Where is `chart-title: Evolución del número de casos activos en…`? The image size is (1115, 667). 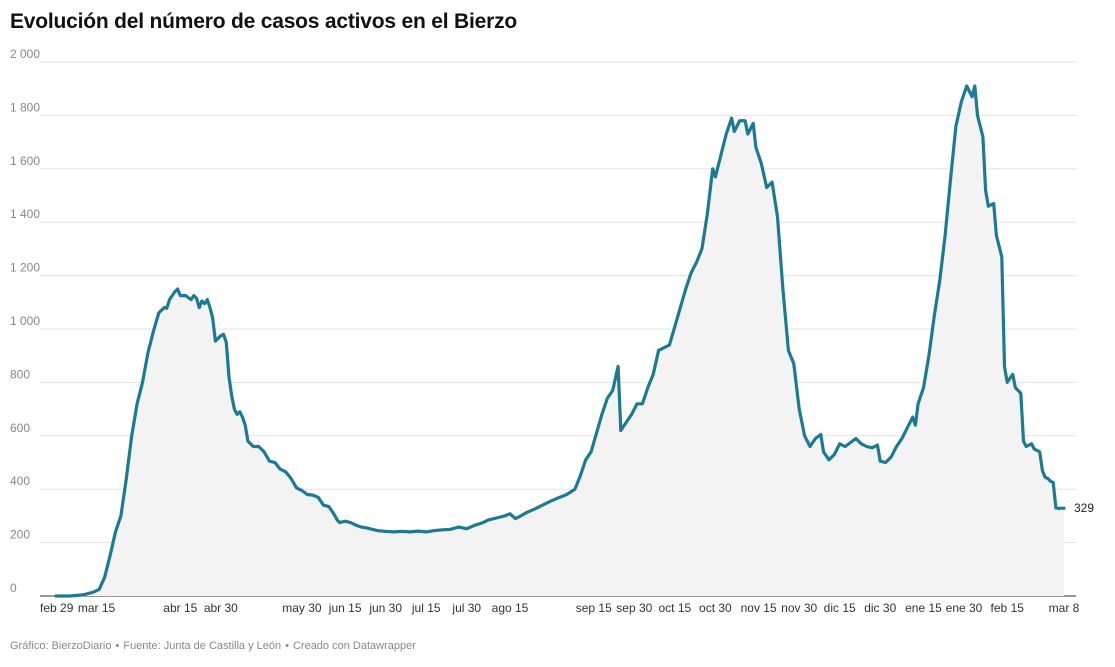
chart-title: Evolución del número de casos activos en… is located at coordinates (263, 21).